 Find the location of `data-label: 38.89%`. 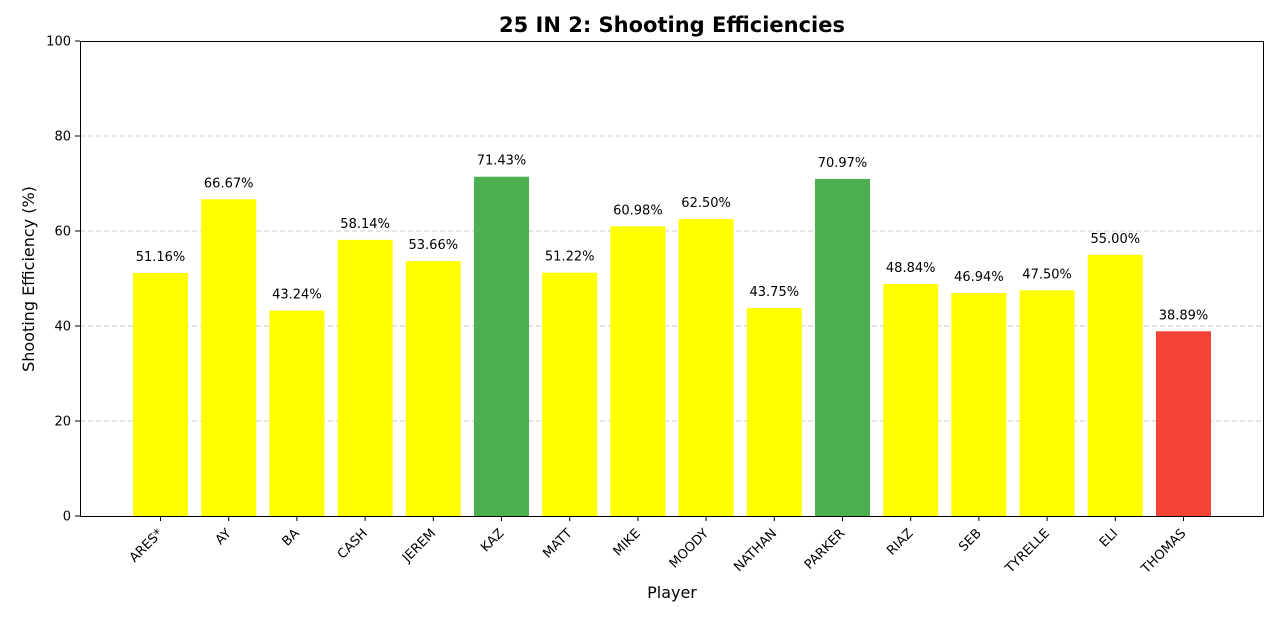

data-label: 38.89% is located at coordinates (1184, 315).